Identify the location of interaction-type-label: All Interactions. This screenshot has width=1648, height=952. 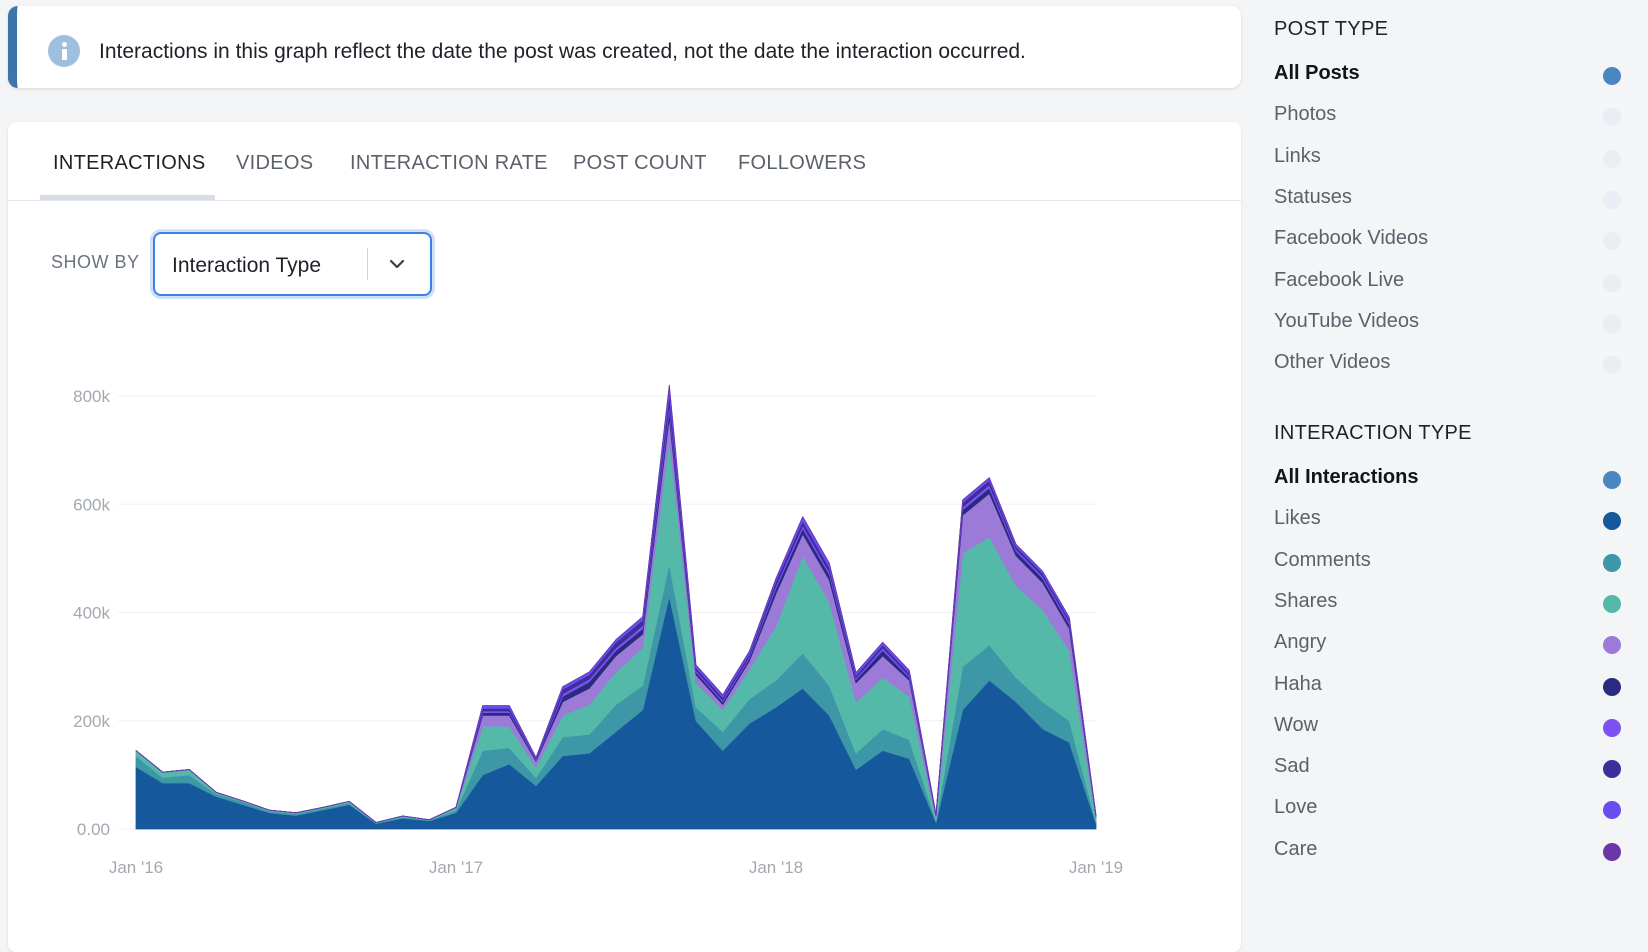
(1346, 477).